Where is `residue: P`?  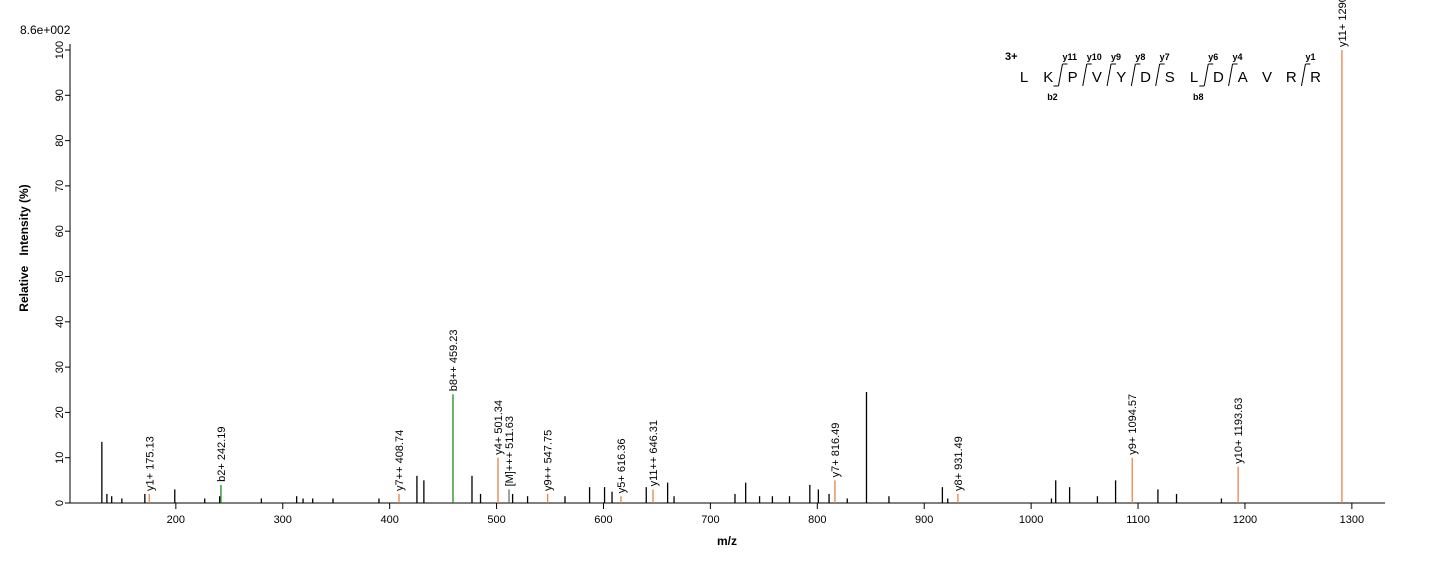 residue: P is located at coordinates (1073, 77).